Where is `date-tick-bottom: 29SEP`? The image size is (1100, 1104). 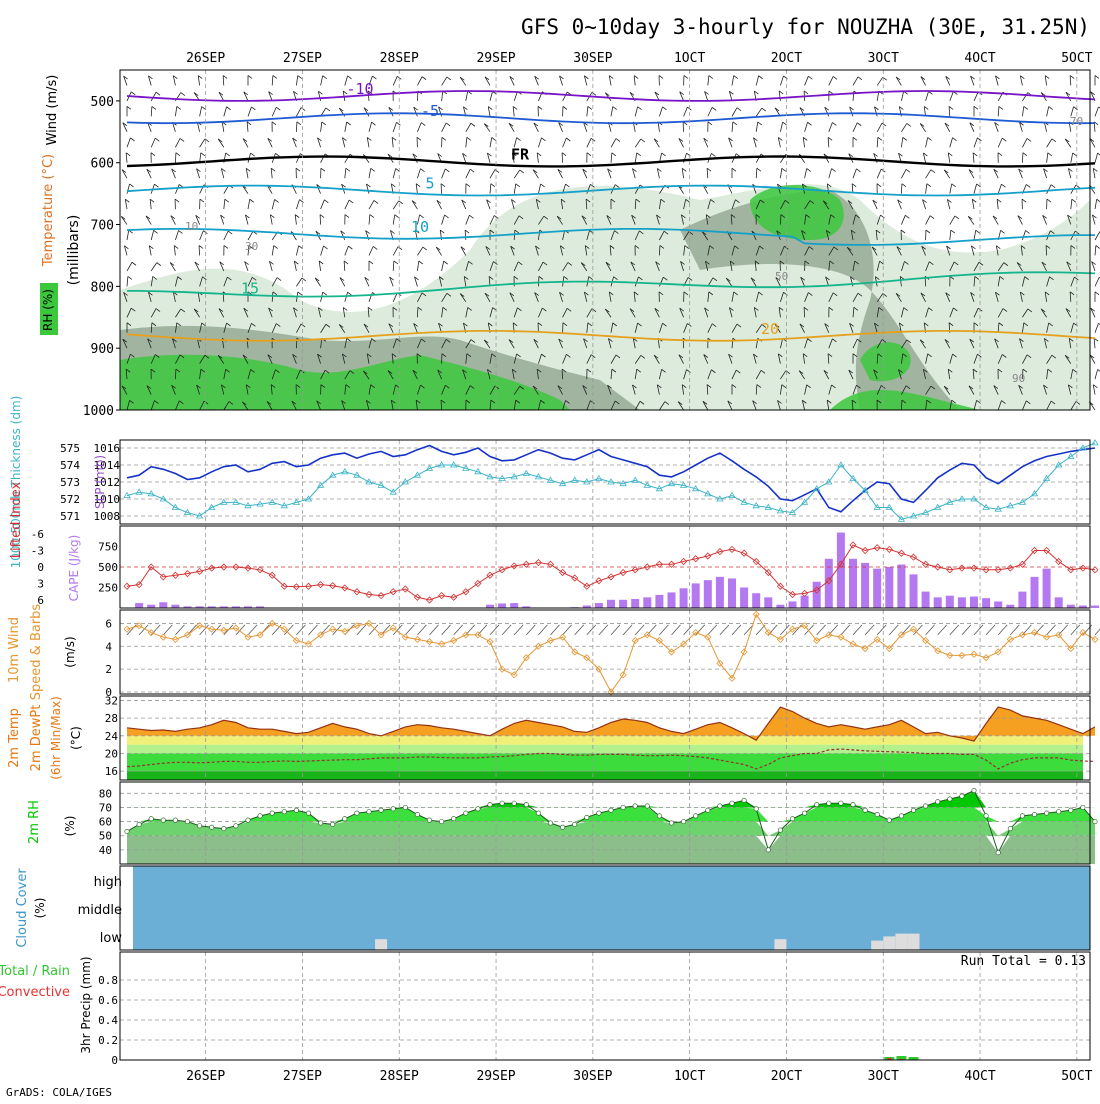
date-tick-bottom: 29SEP is located at coordinates (495, 1076).